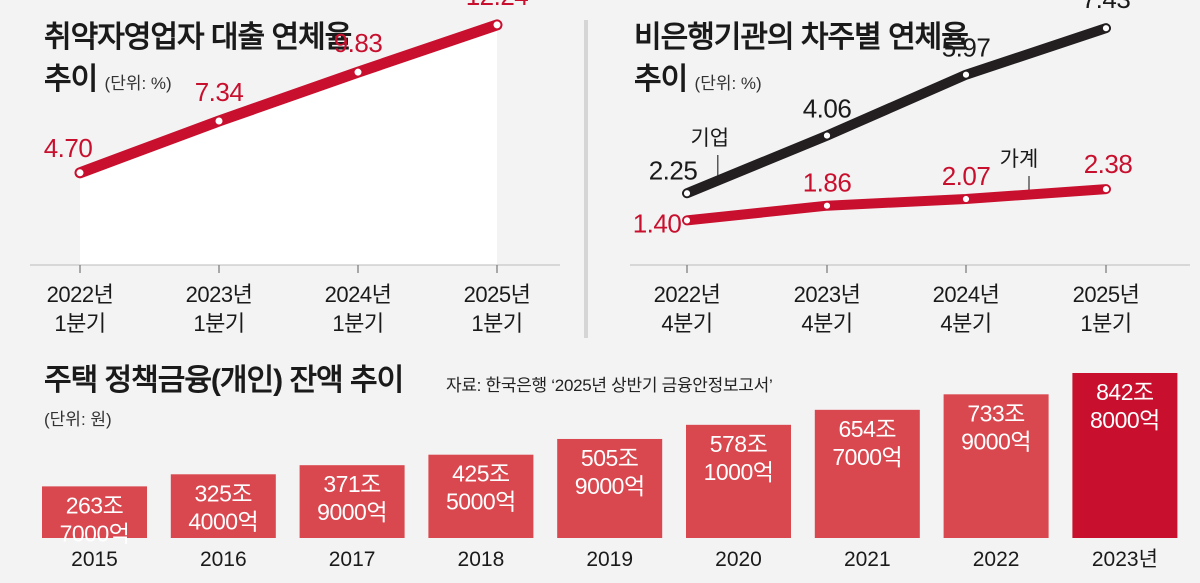  I want to click on chart1-category-label-2-line2: 1분기, so click(357, 323).